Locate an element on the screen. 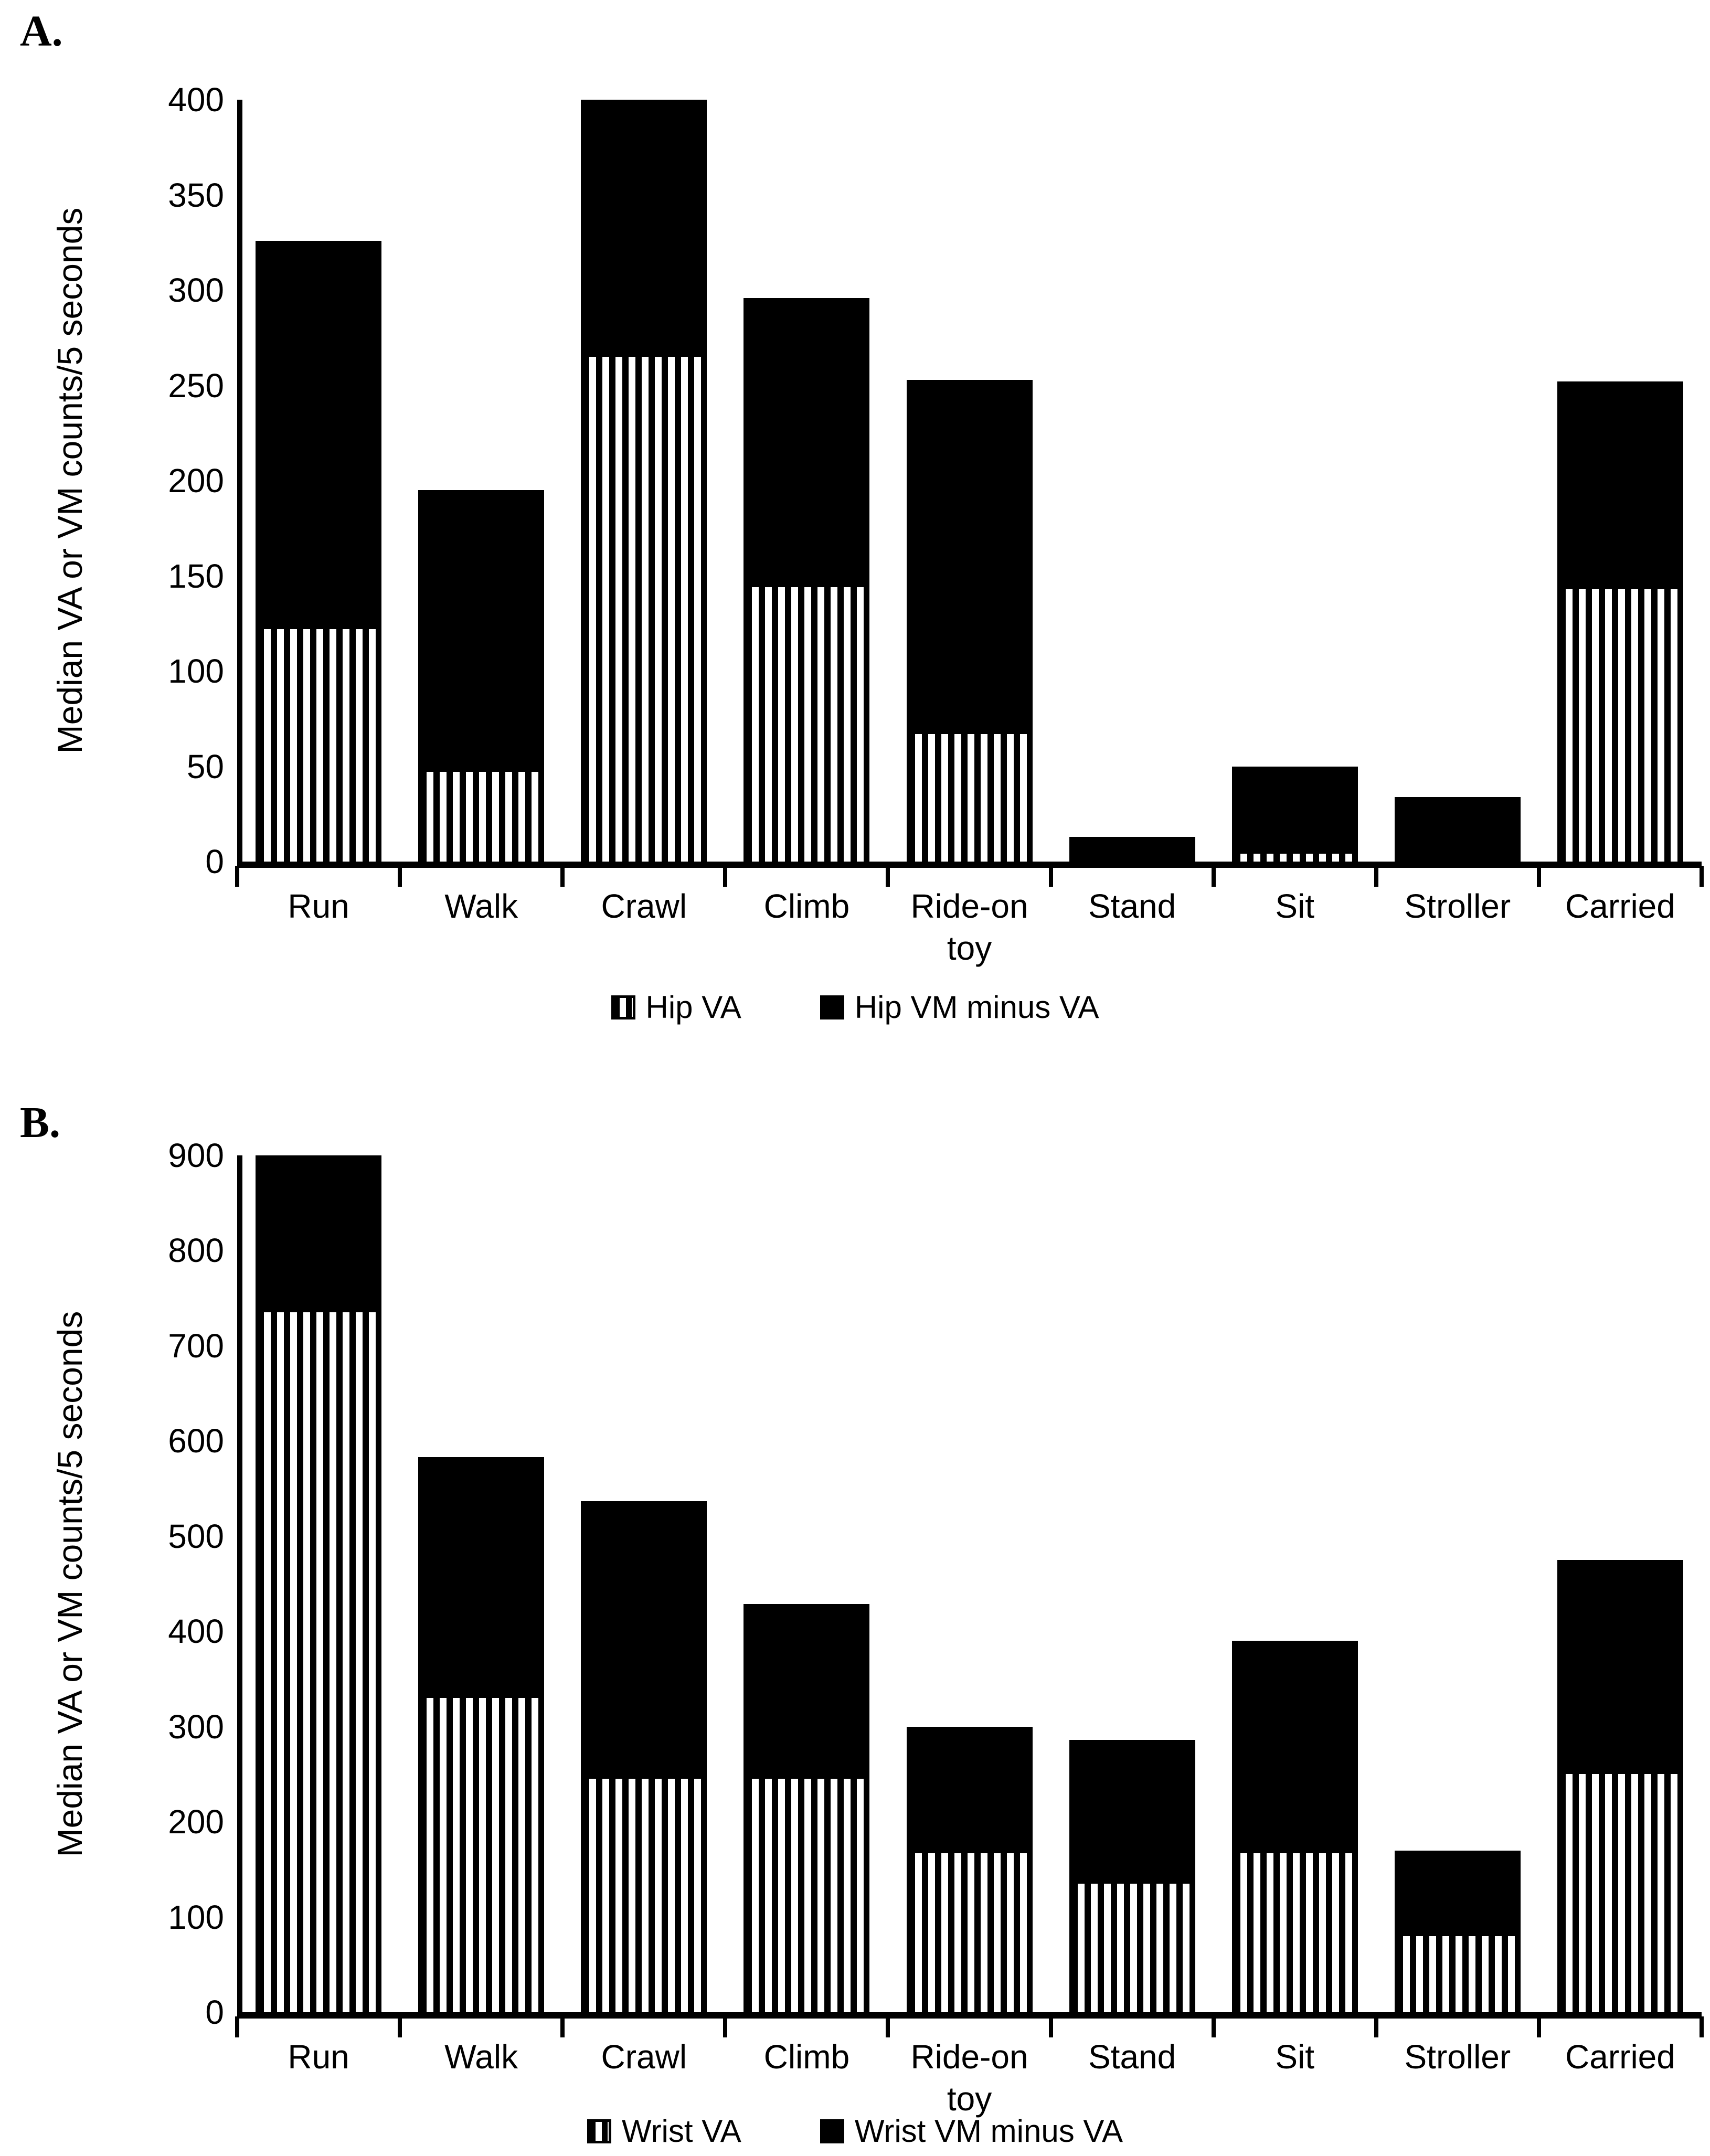 This screenshot has width=1710, height=2156. y-tick-label: 50 is located at coordinates (205, 766).